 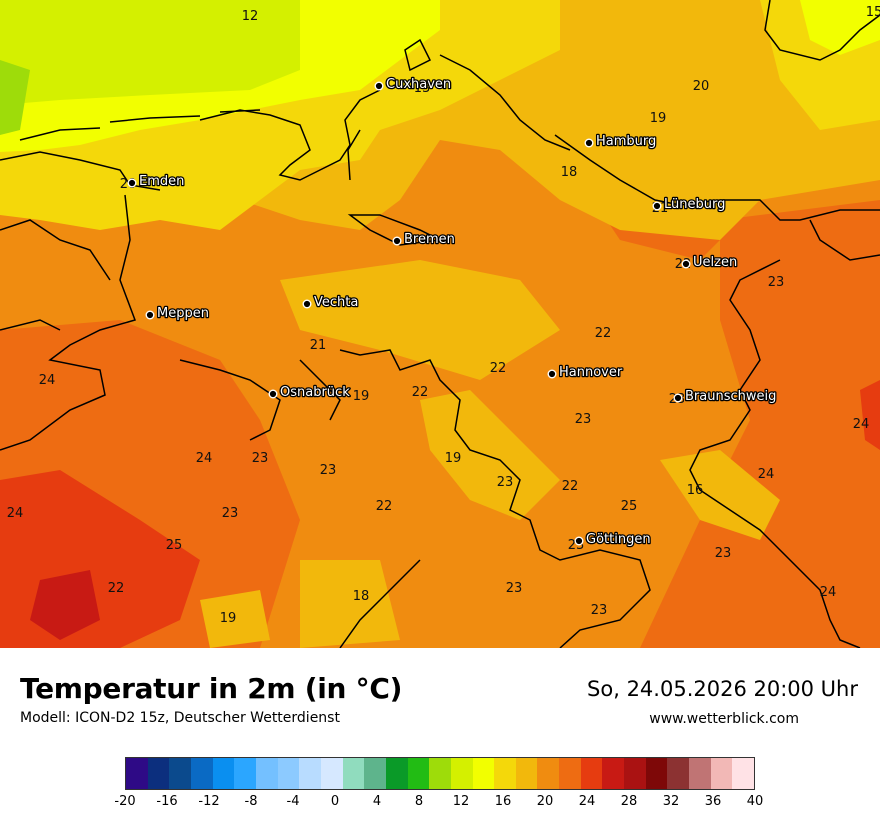 What do you see at coordinates (503, 801) in the screenshot?
I see `legend-tick-label: 16` at bounding box center [503, 801].